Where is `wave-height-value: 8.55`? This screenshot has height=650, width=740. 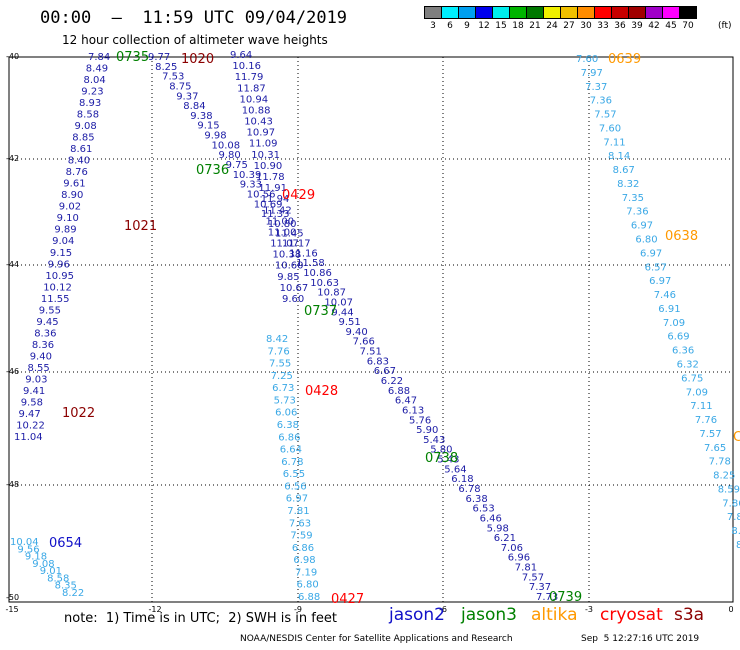 wave-height-value: 8.55 is located at coordinates (39, 368).